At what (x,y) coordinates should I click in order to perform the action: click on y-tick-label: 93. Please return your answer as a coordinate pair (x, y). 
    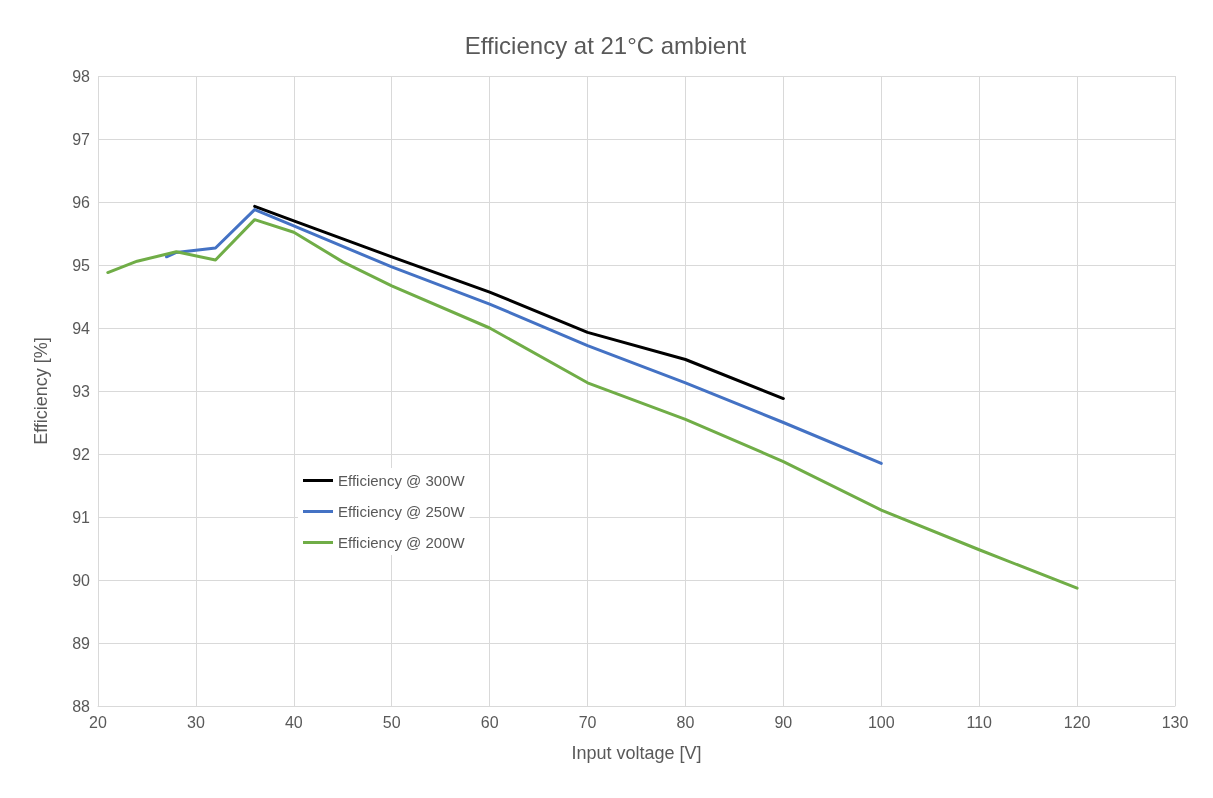
    Looking at the image, I should click on (81, 391).